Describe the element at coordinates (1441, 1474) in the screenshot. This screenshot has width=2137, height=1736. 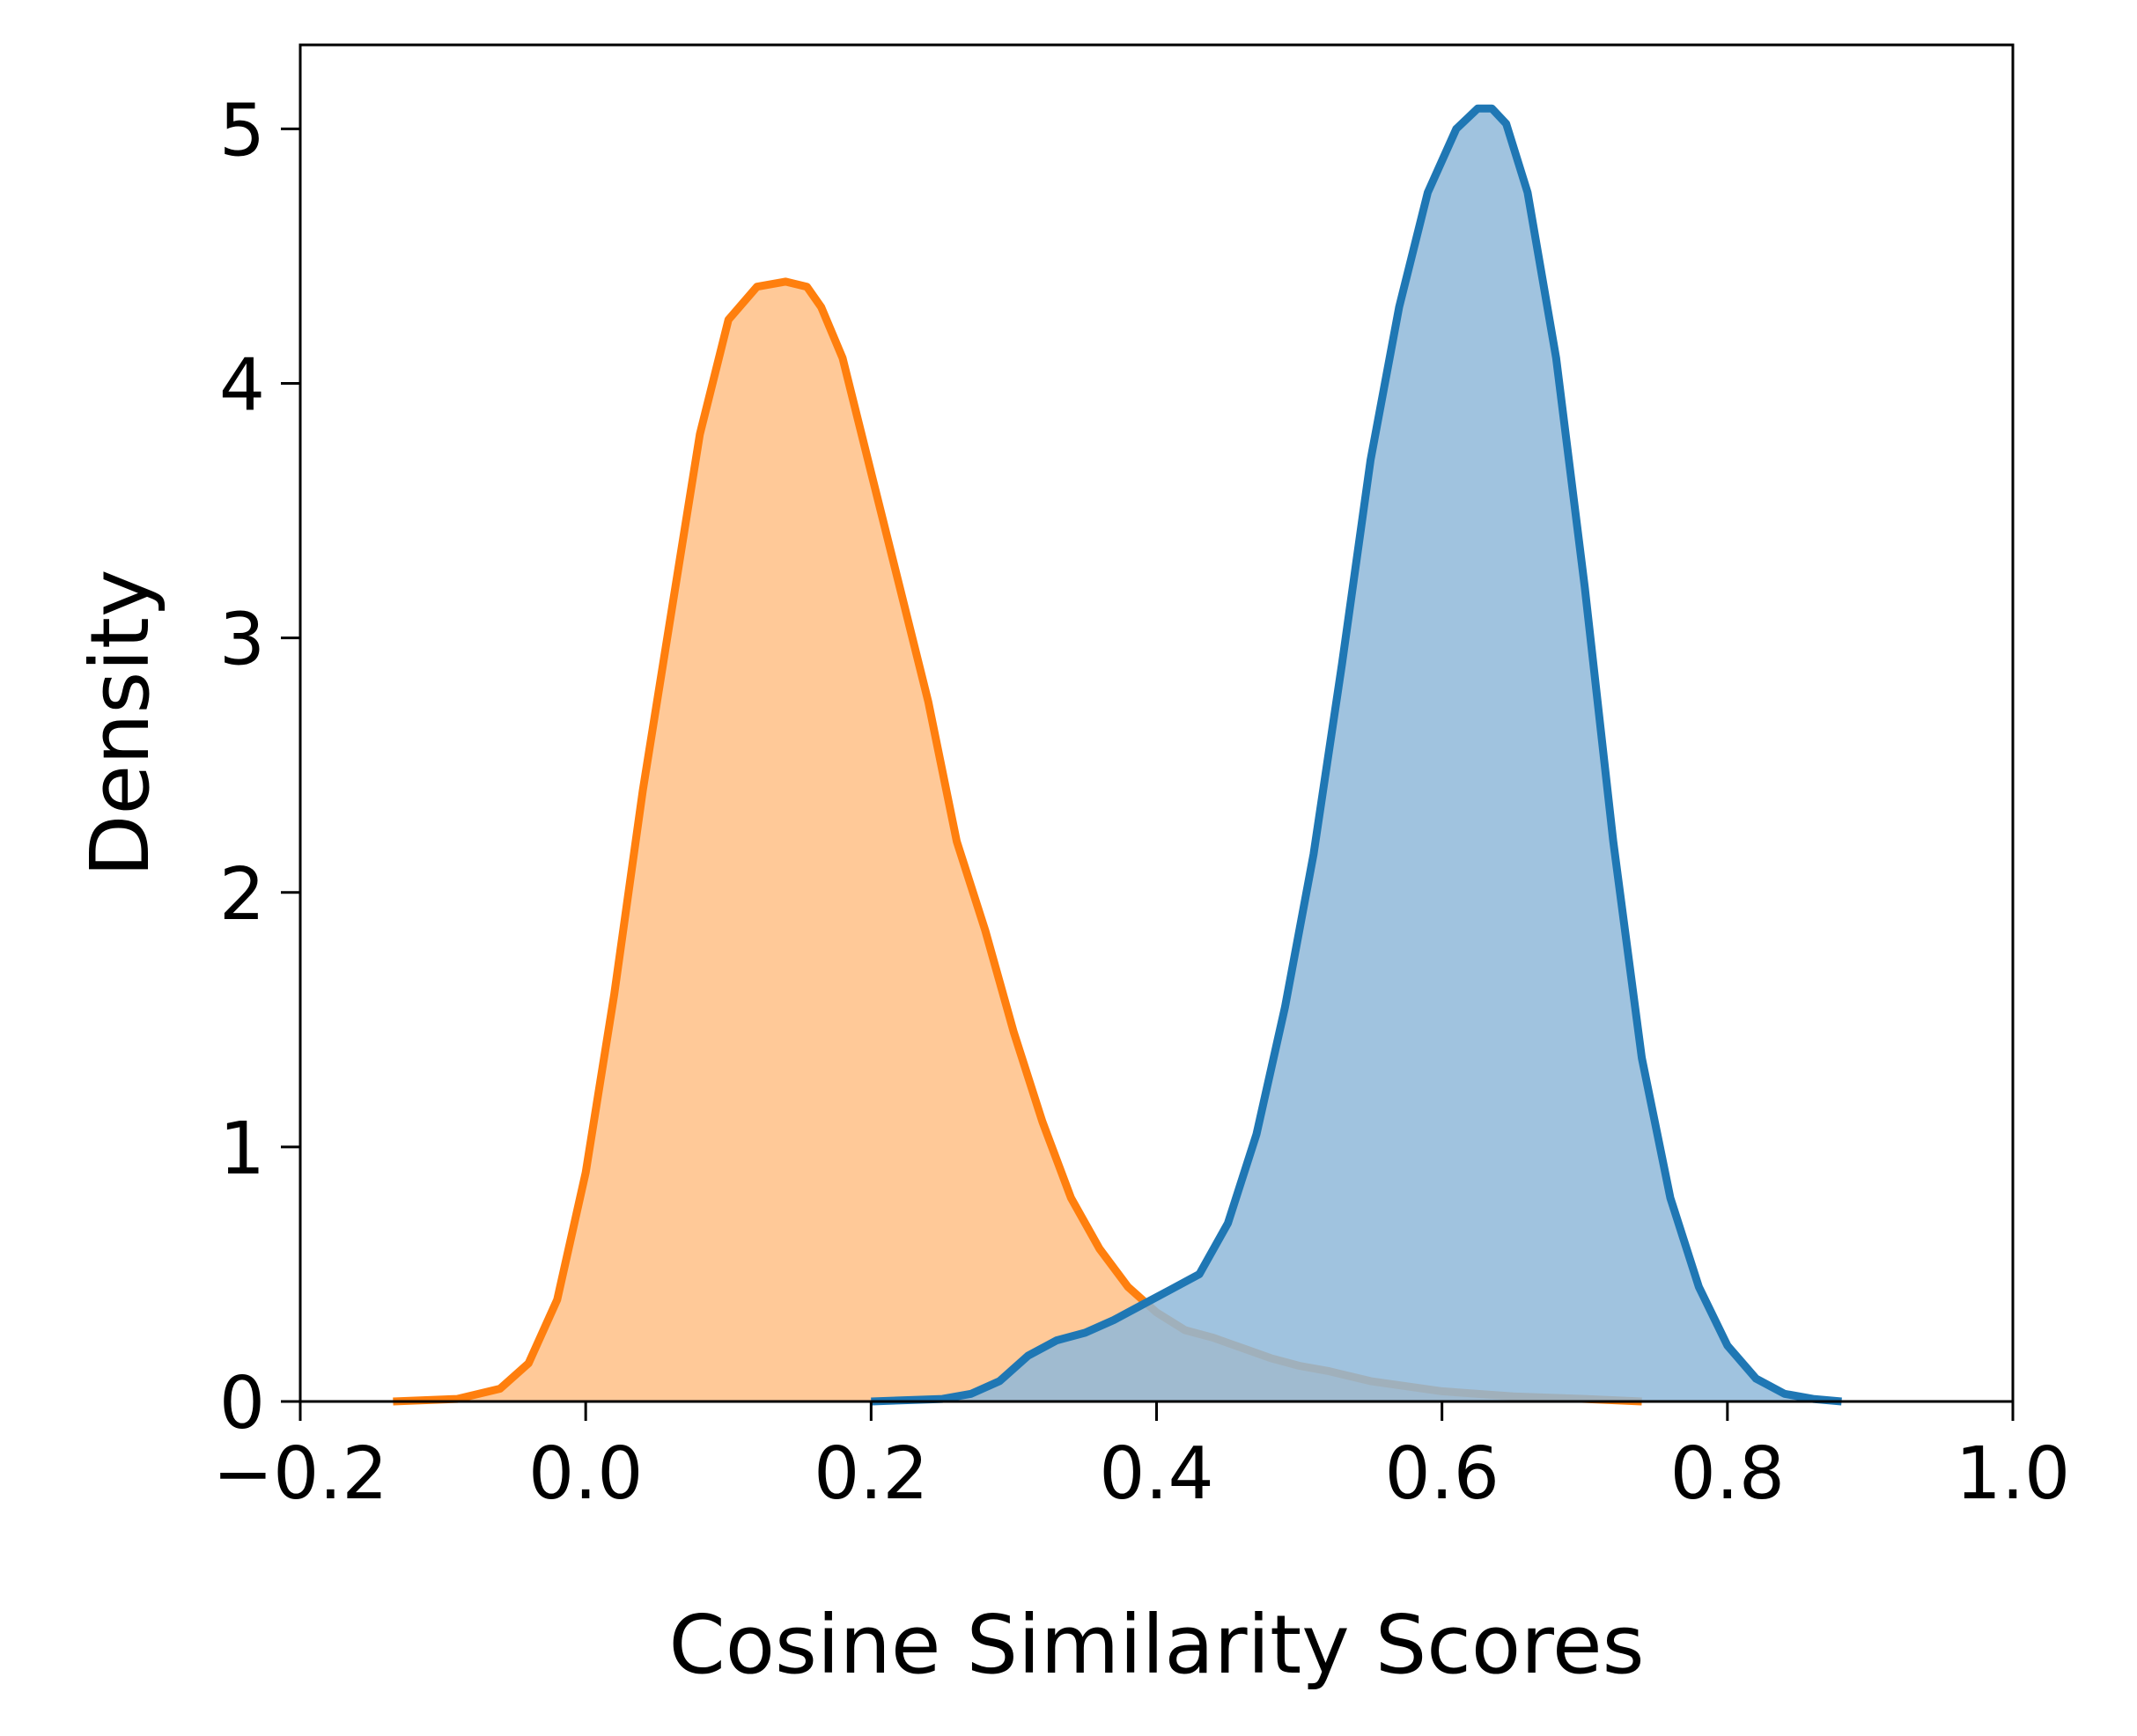
I see `x-tick-label: 0.6` at that location.